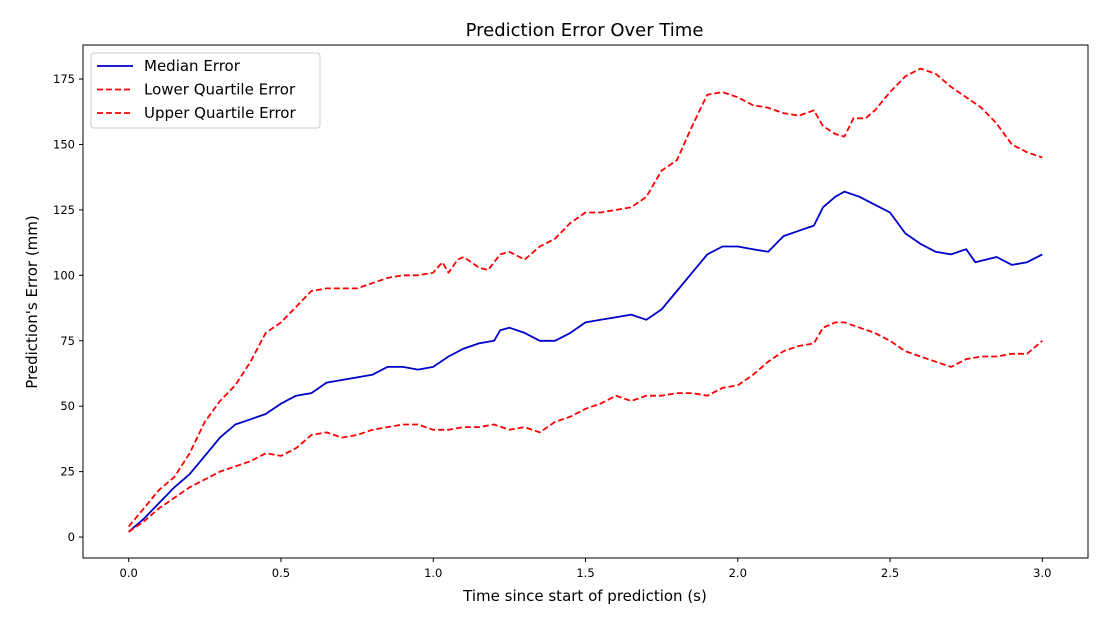  What do you see at coordinates (220, 90) in the screenshot?
I see `legend-label: Lower Quartile Error` at bounding box center [220, 90].